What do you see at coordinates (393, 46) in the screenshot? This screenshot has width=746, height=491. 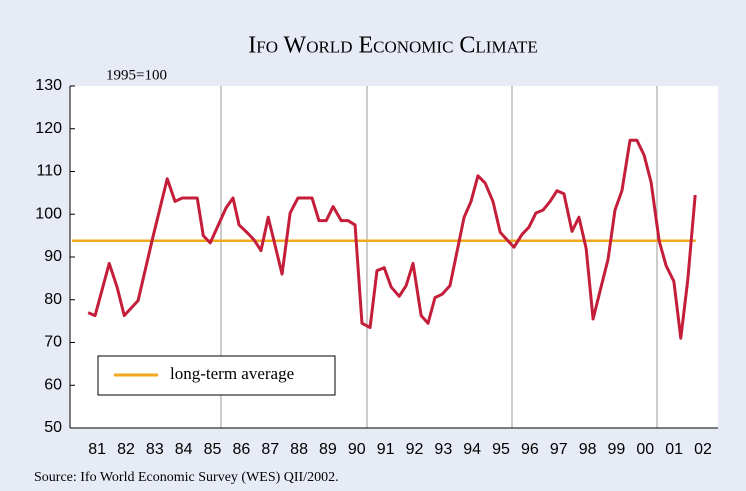 I see `chart-title: Ifo World Economic Climate` at bounding box center [393, 46].